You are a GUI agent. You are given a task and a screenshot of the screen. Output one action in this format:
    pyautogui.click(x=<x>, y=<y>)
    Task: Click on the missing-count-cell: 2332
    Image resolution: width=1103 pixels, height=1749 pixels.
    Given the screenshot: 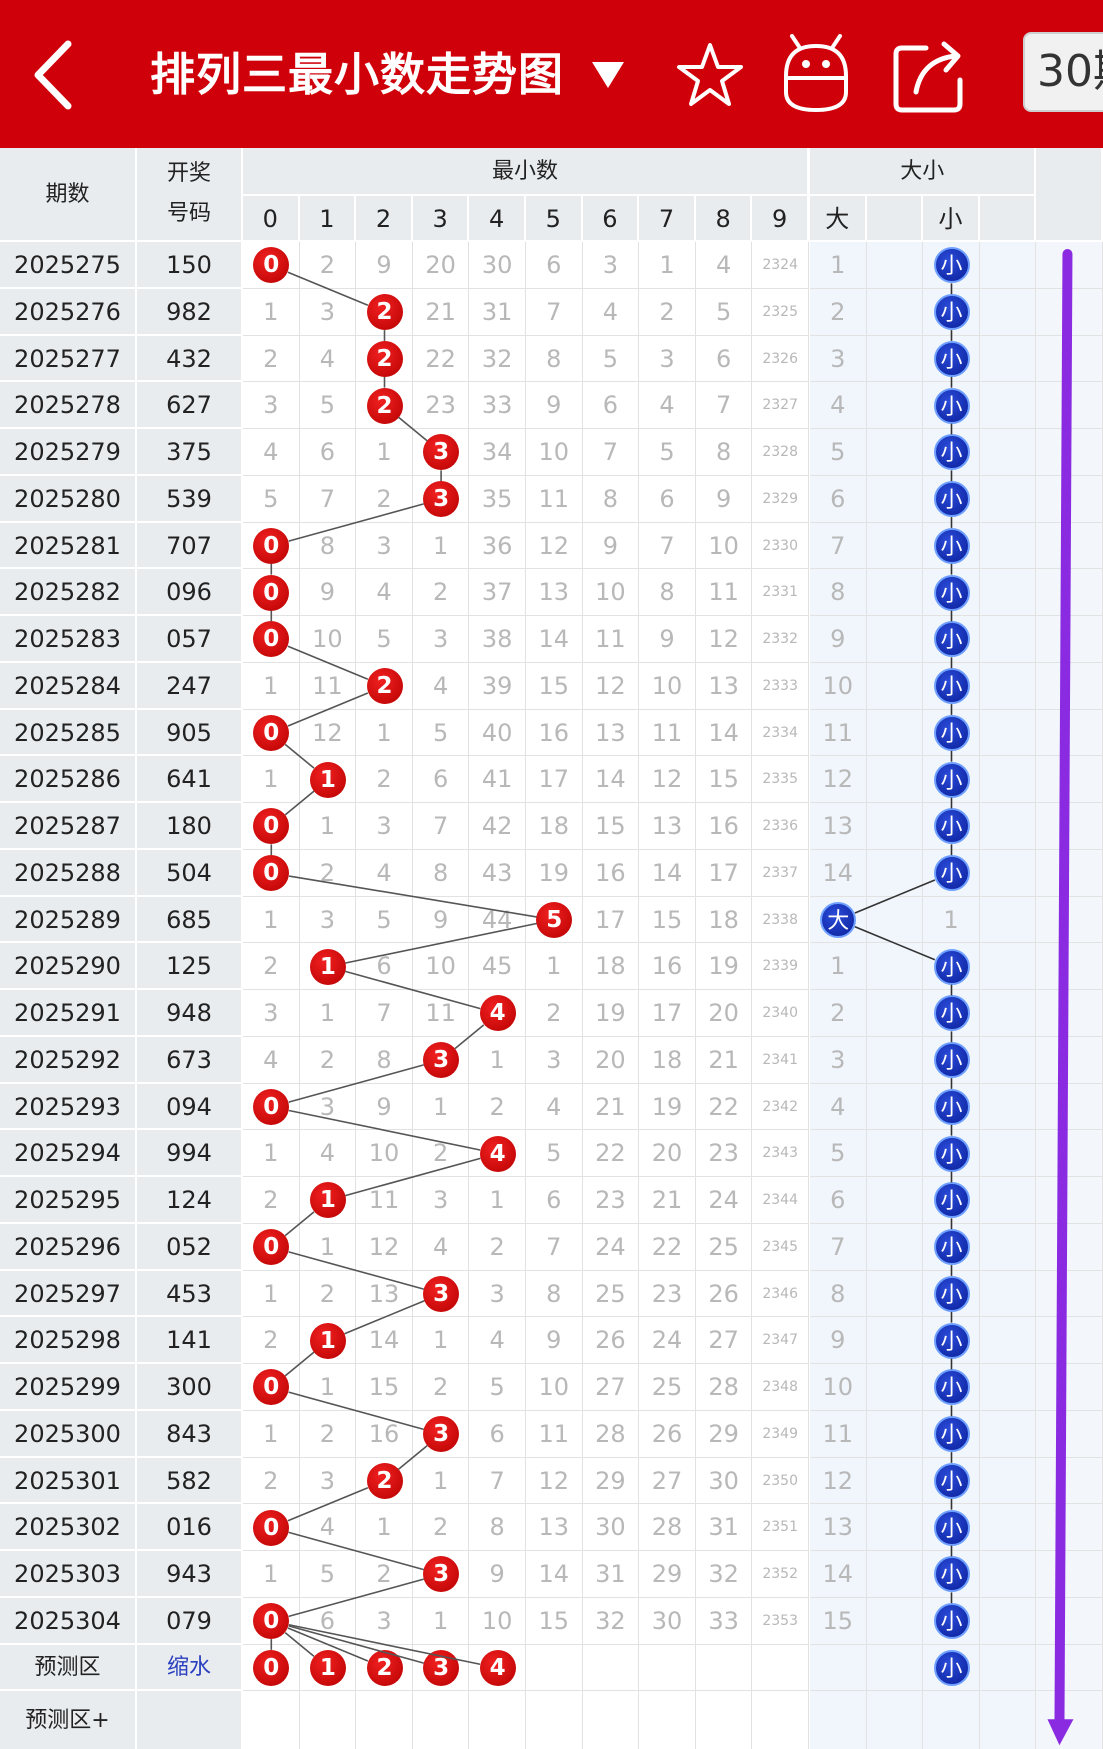 What is the action you would take?
    pyautogui.click(x=780, y=639)
    